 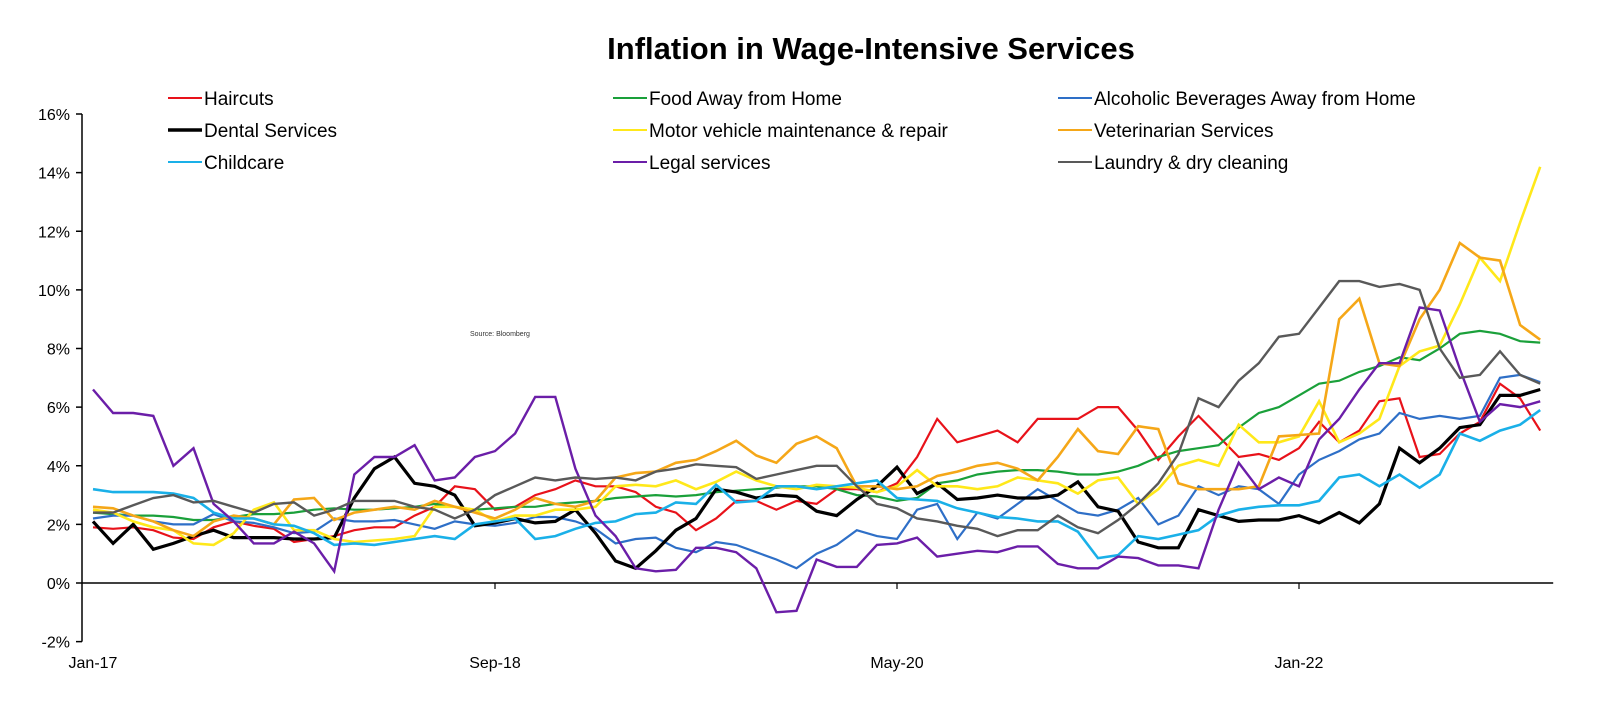 What do you see at coordinates (58, 467) in the screenshot?
I see `y-tick-label: 4%` at bounding box center [58, 467].